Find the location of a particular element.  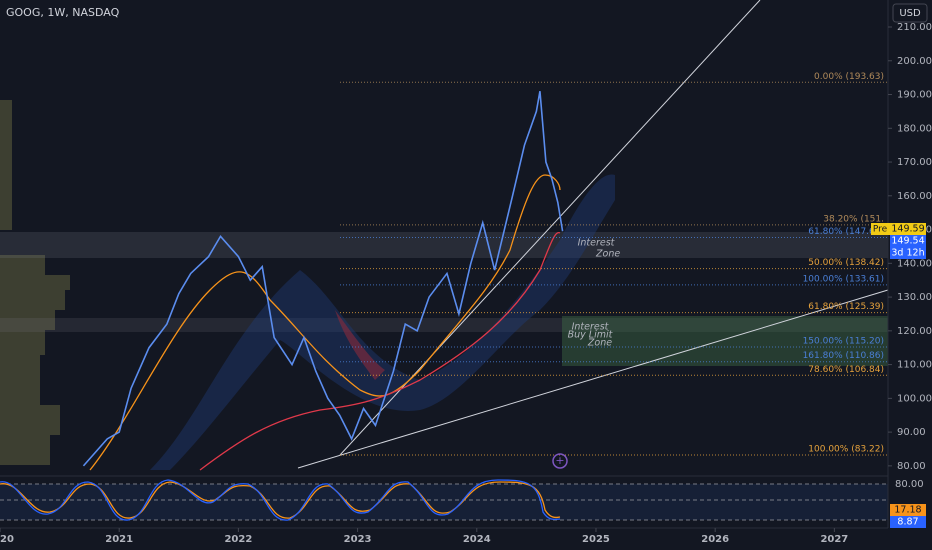

add-icon: + is located at coordinates (559, 460).